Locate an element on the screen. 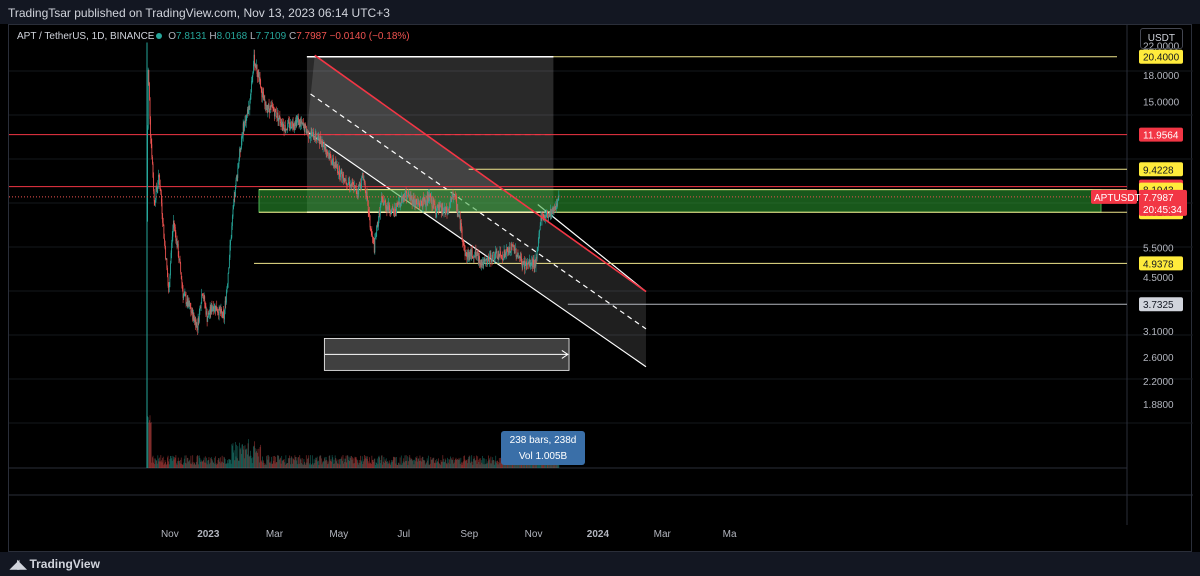 This screenshot has width=1200, height=576. currency-button: USDT is located at coordinates (1161, 38).